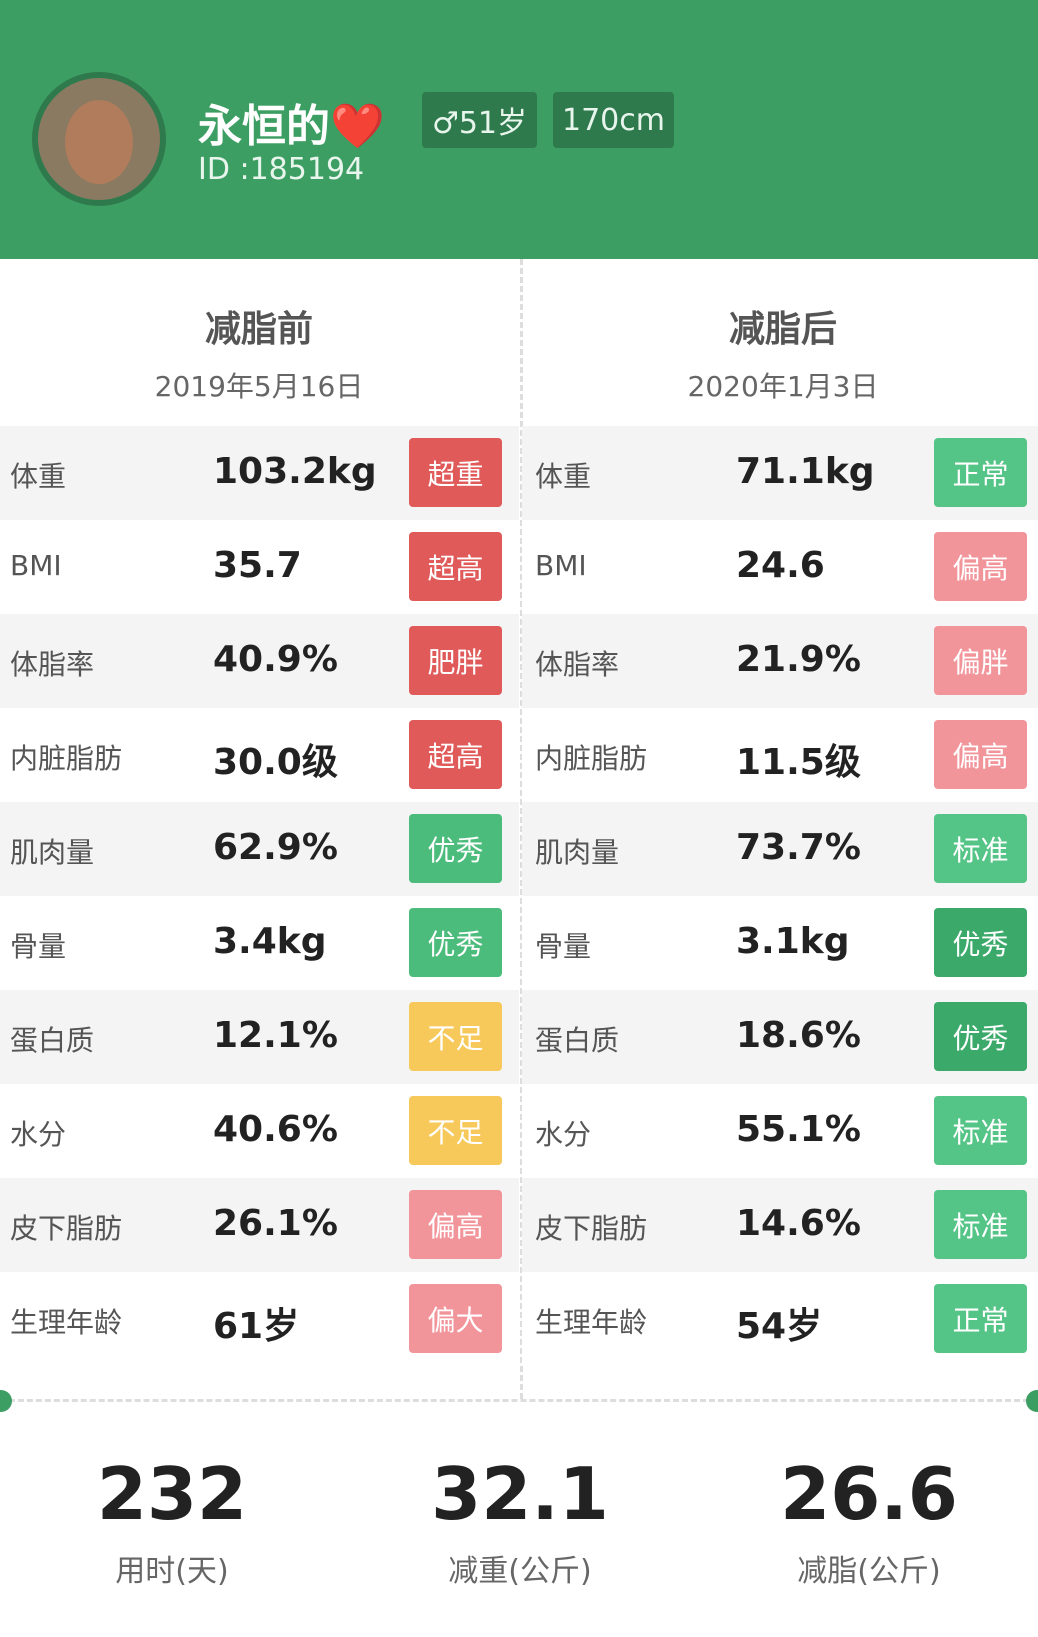  What do you see at coordinates (869, 1571) in the screenshot?
I see `summary-label: 减脂(公斤)` at bounding box center [869, 1571].